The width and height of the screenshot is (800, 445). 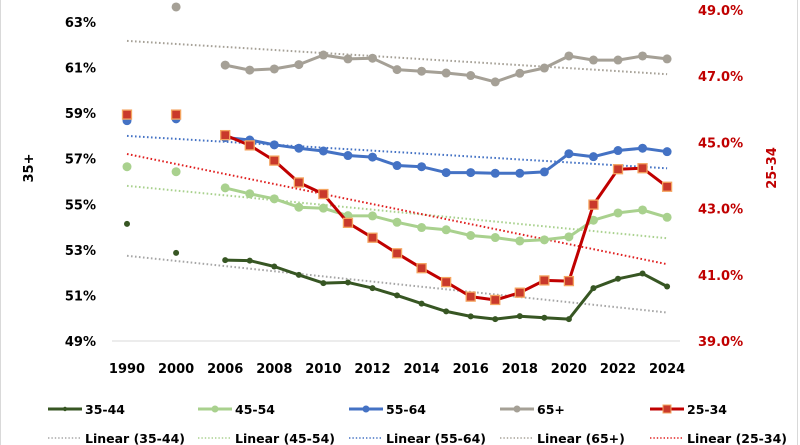 I want to click on left-tick-label: 51%, so click(x=80, y=296).